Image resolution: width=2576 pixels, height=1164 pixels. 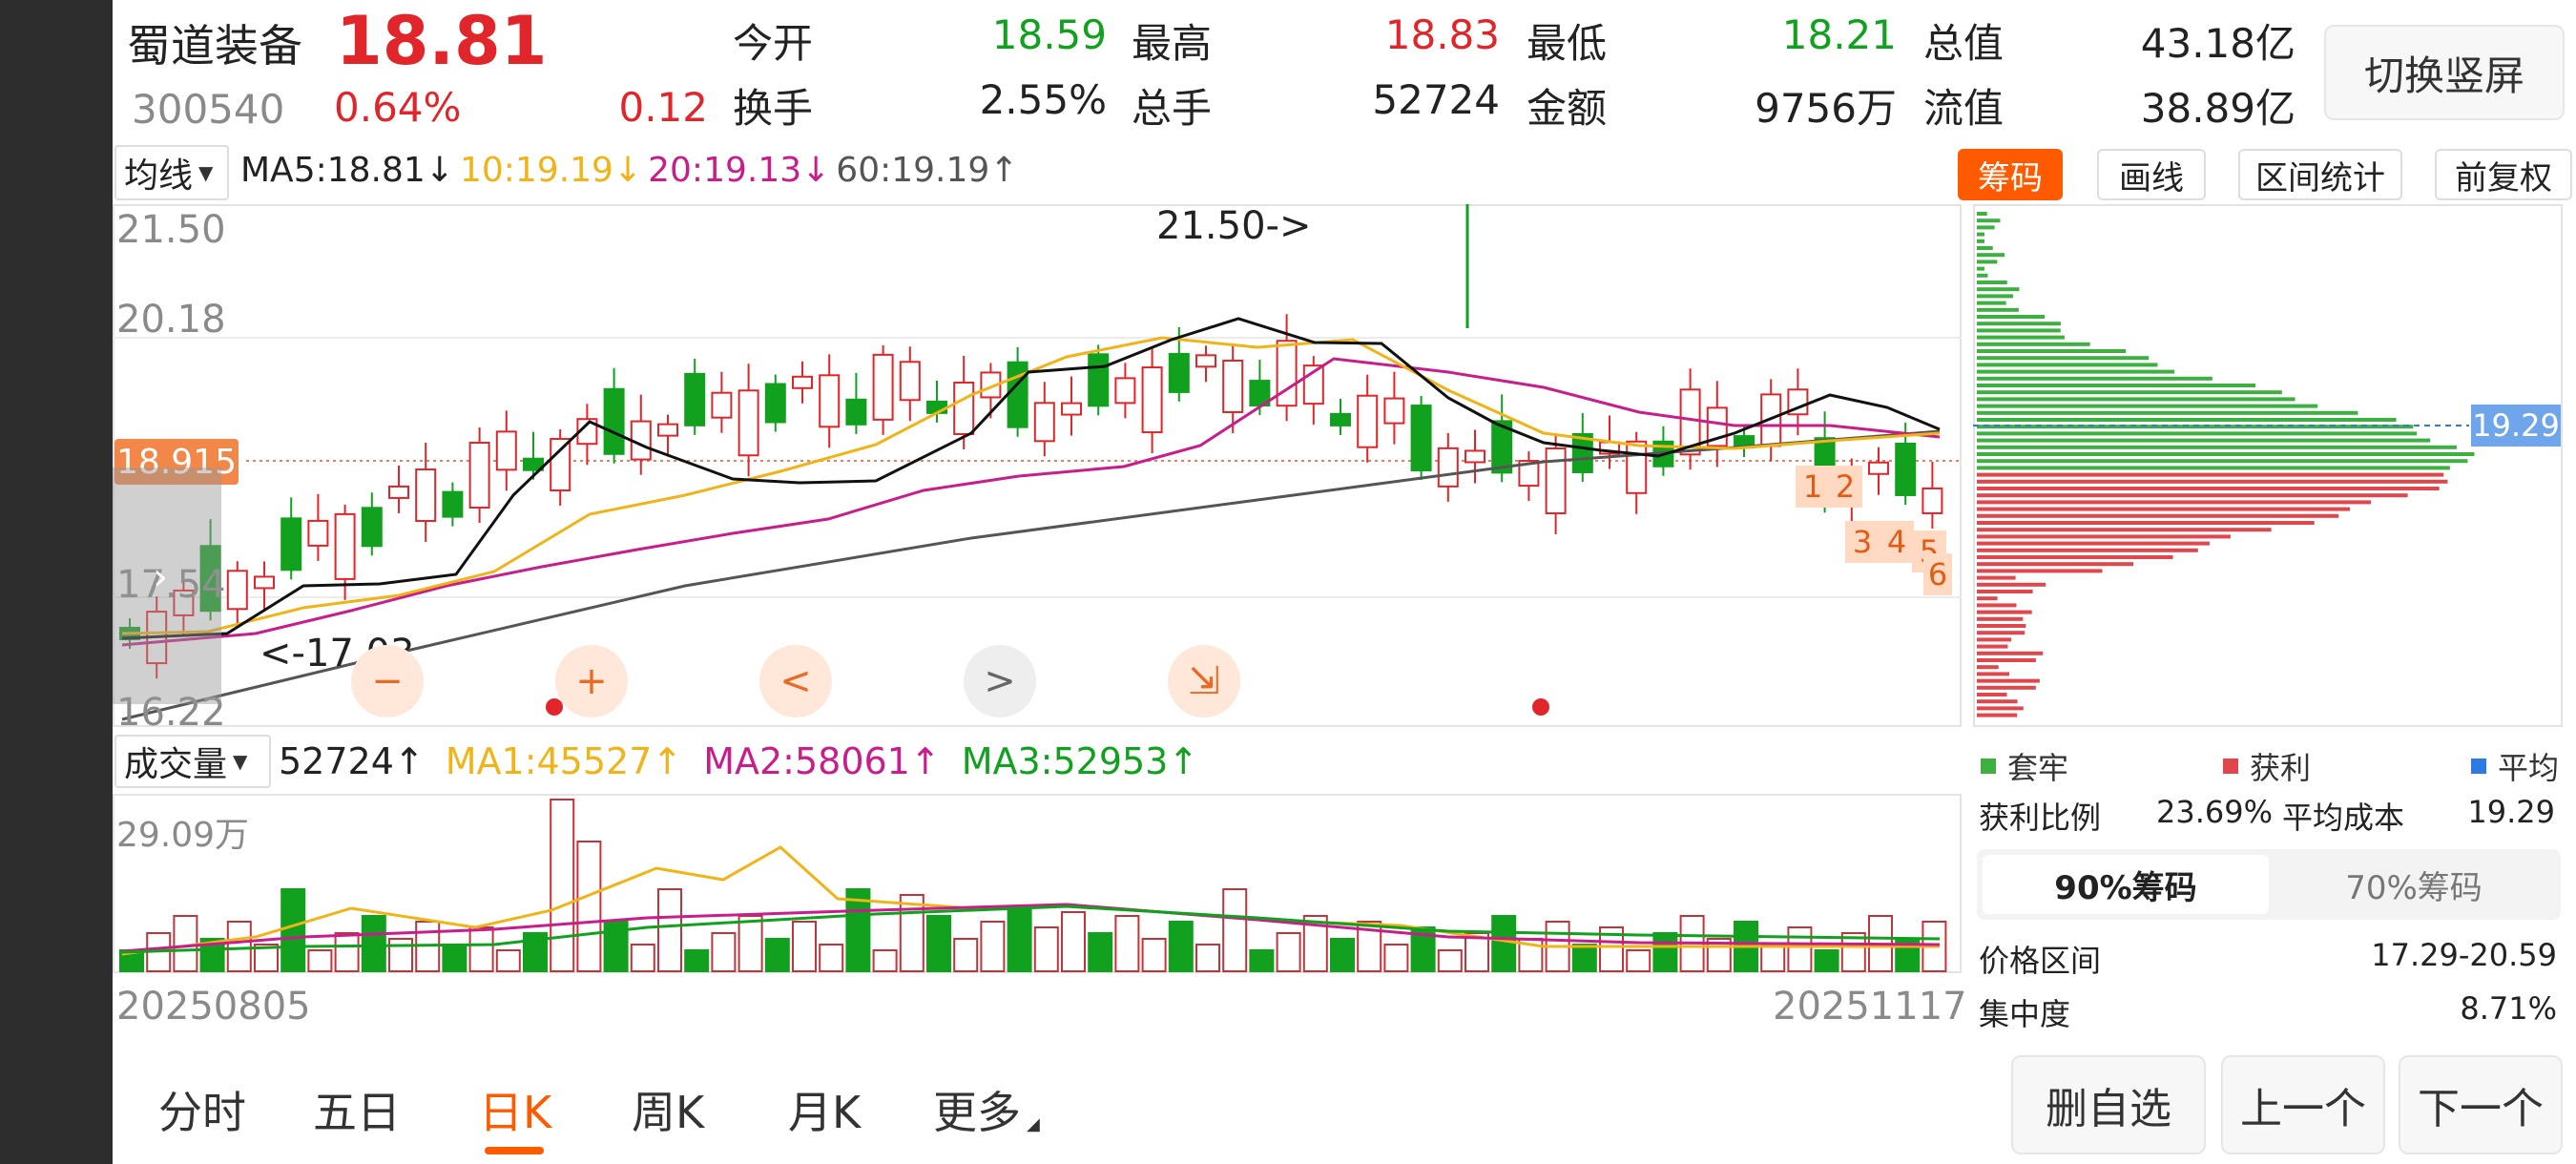 I want to click on remove-watchlist-button: 删自选, so click(x=2108, y=1104).